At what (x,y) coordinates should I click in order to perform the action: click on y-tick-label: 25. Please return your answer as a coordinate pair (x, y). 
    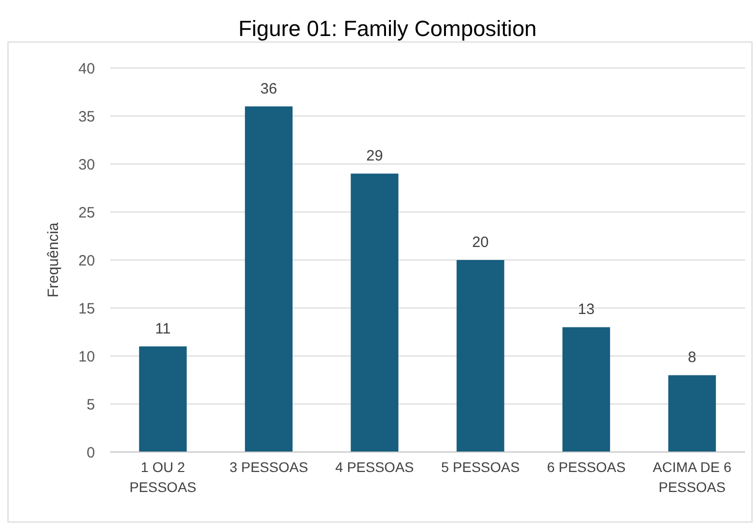
    Looking at the image, I should click on (86, 213).